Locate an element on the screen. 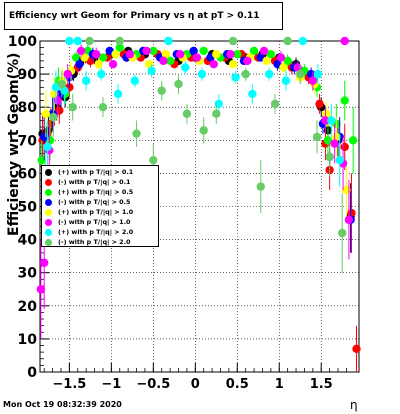 This screenshot has height=414, width=400. timestamp: Mon Oct 19 08:32:39 2020 is located at coordinates (62, 404).